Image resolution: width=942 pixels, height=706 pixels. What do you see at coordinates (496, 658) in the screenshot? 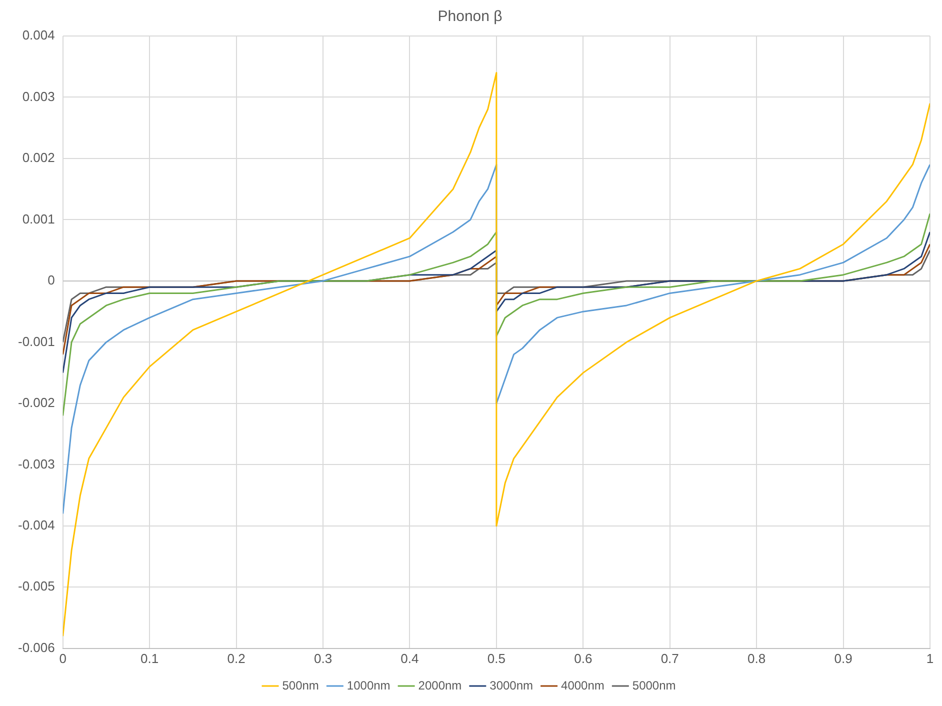
I see `x-tick-label: 0.5` at bounding box center [496, 658].